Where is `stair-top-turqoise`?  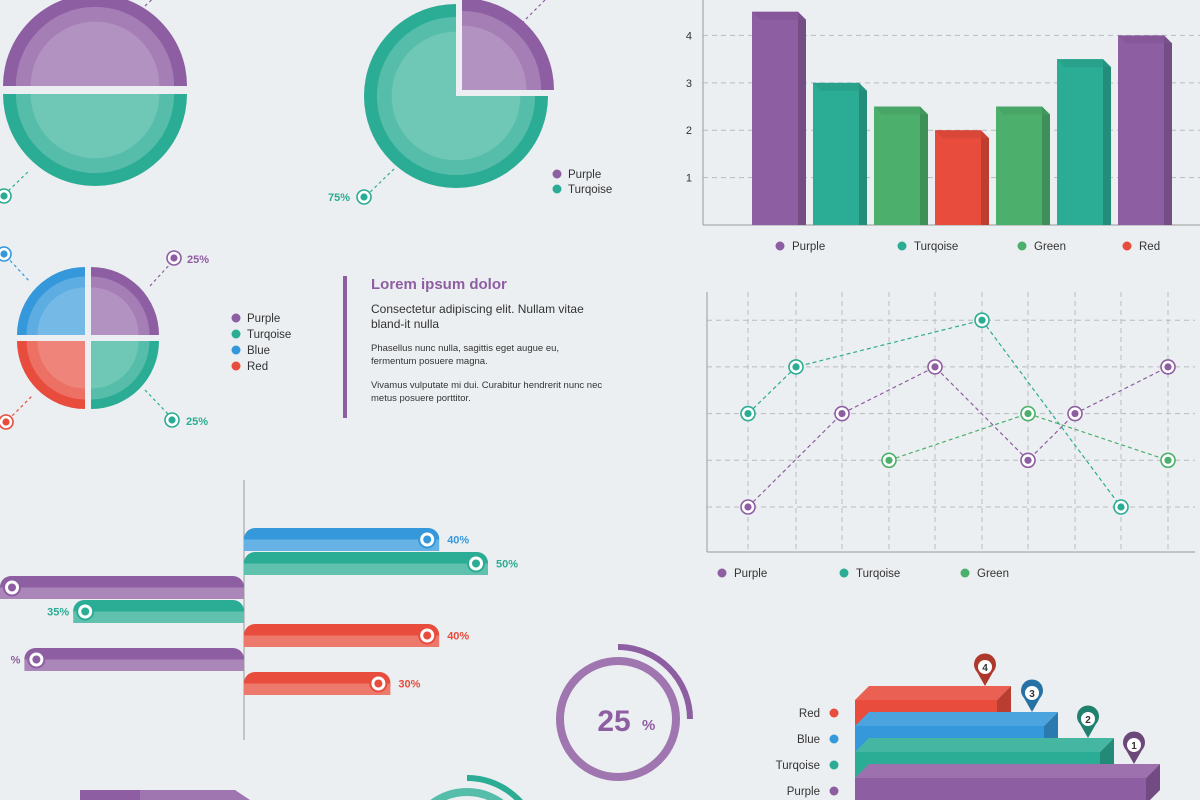 stair-top-turqoise is located at coordinates (984, 745).